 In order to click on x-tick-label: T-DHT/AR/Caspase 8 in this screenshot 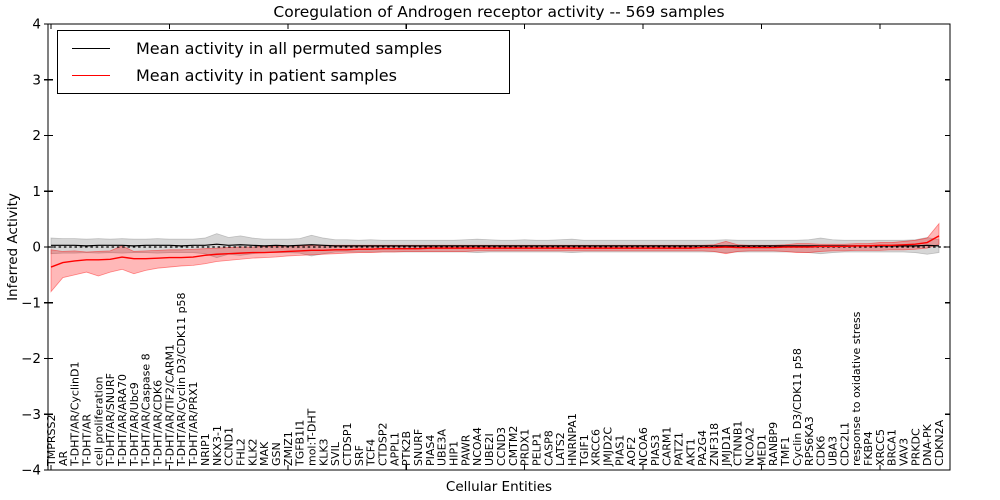, I will do `click(146, 410)`.